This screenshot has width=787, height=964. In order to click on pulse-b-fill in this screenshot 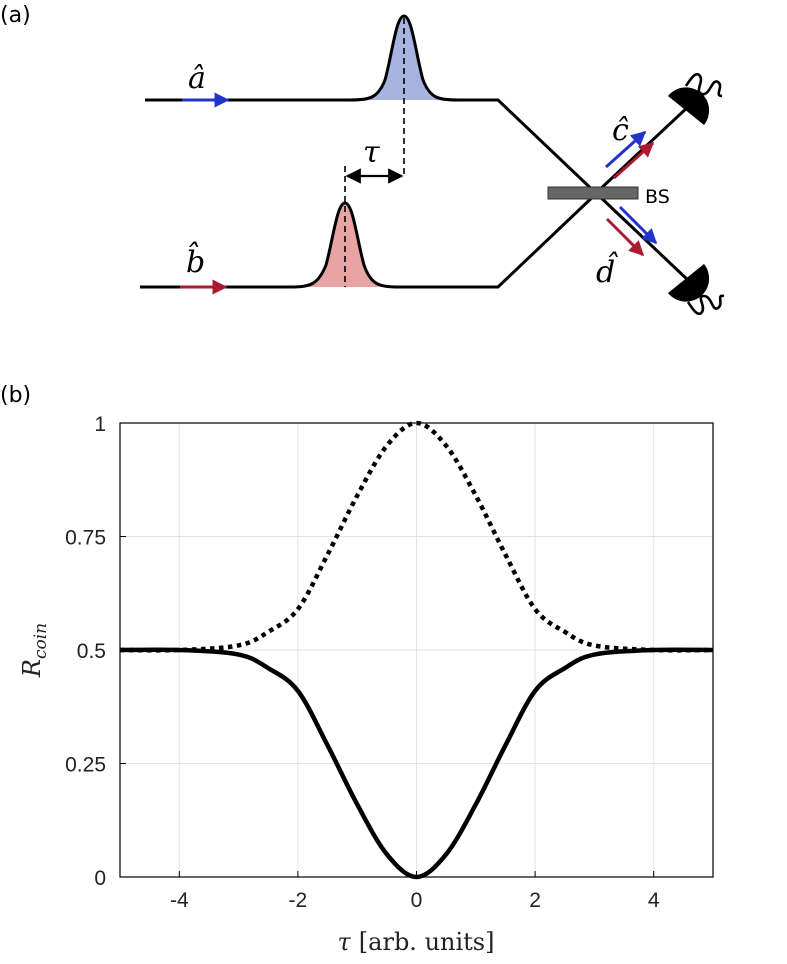, I will do `click(345, 245)`.